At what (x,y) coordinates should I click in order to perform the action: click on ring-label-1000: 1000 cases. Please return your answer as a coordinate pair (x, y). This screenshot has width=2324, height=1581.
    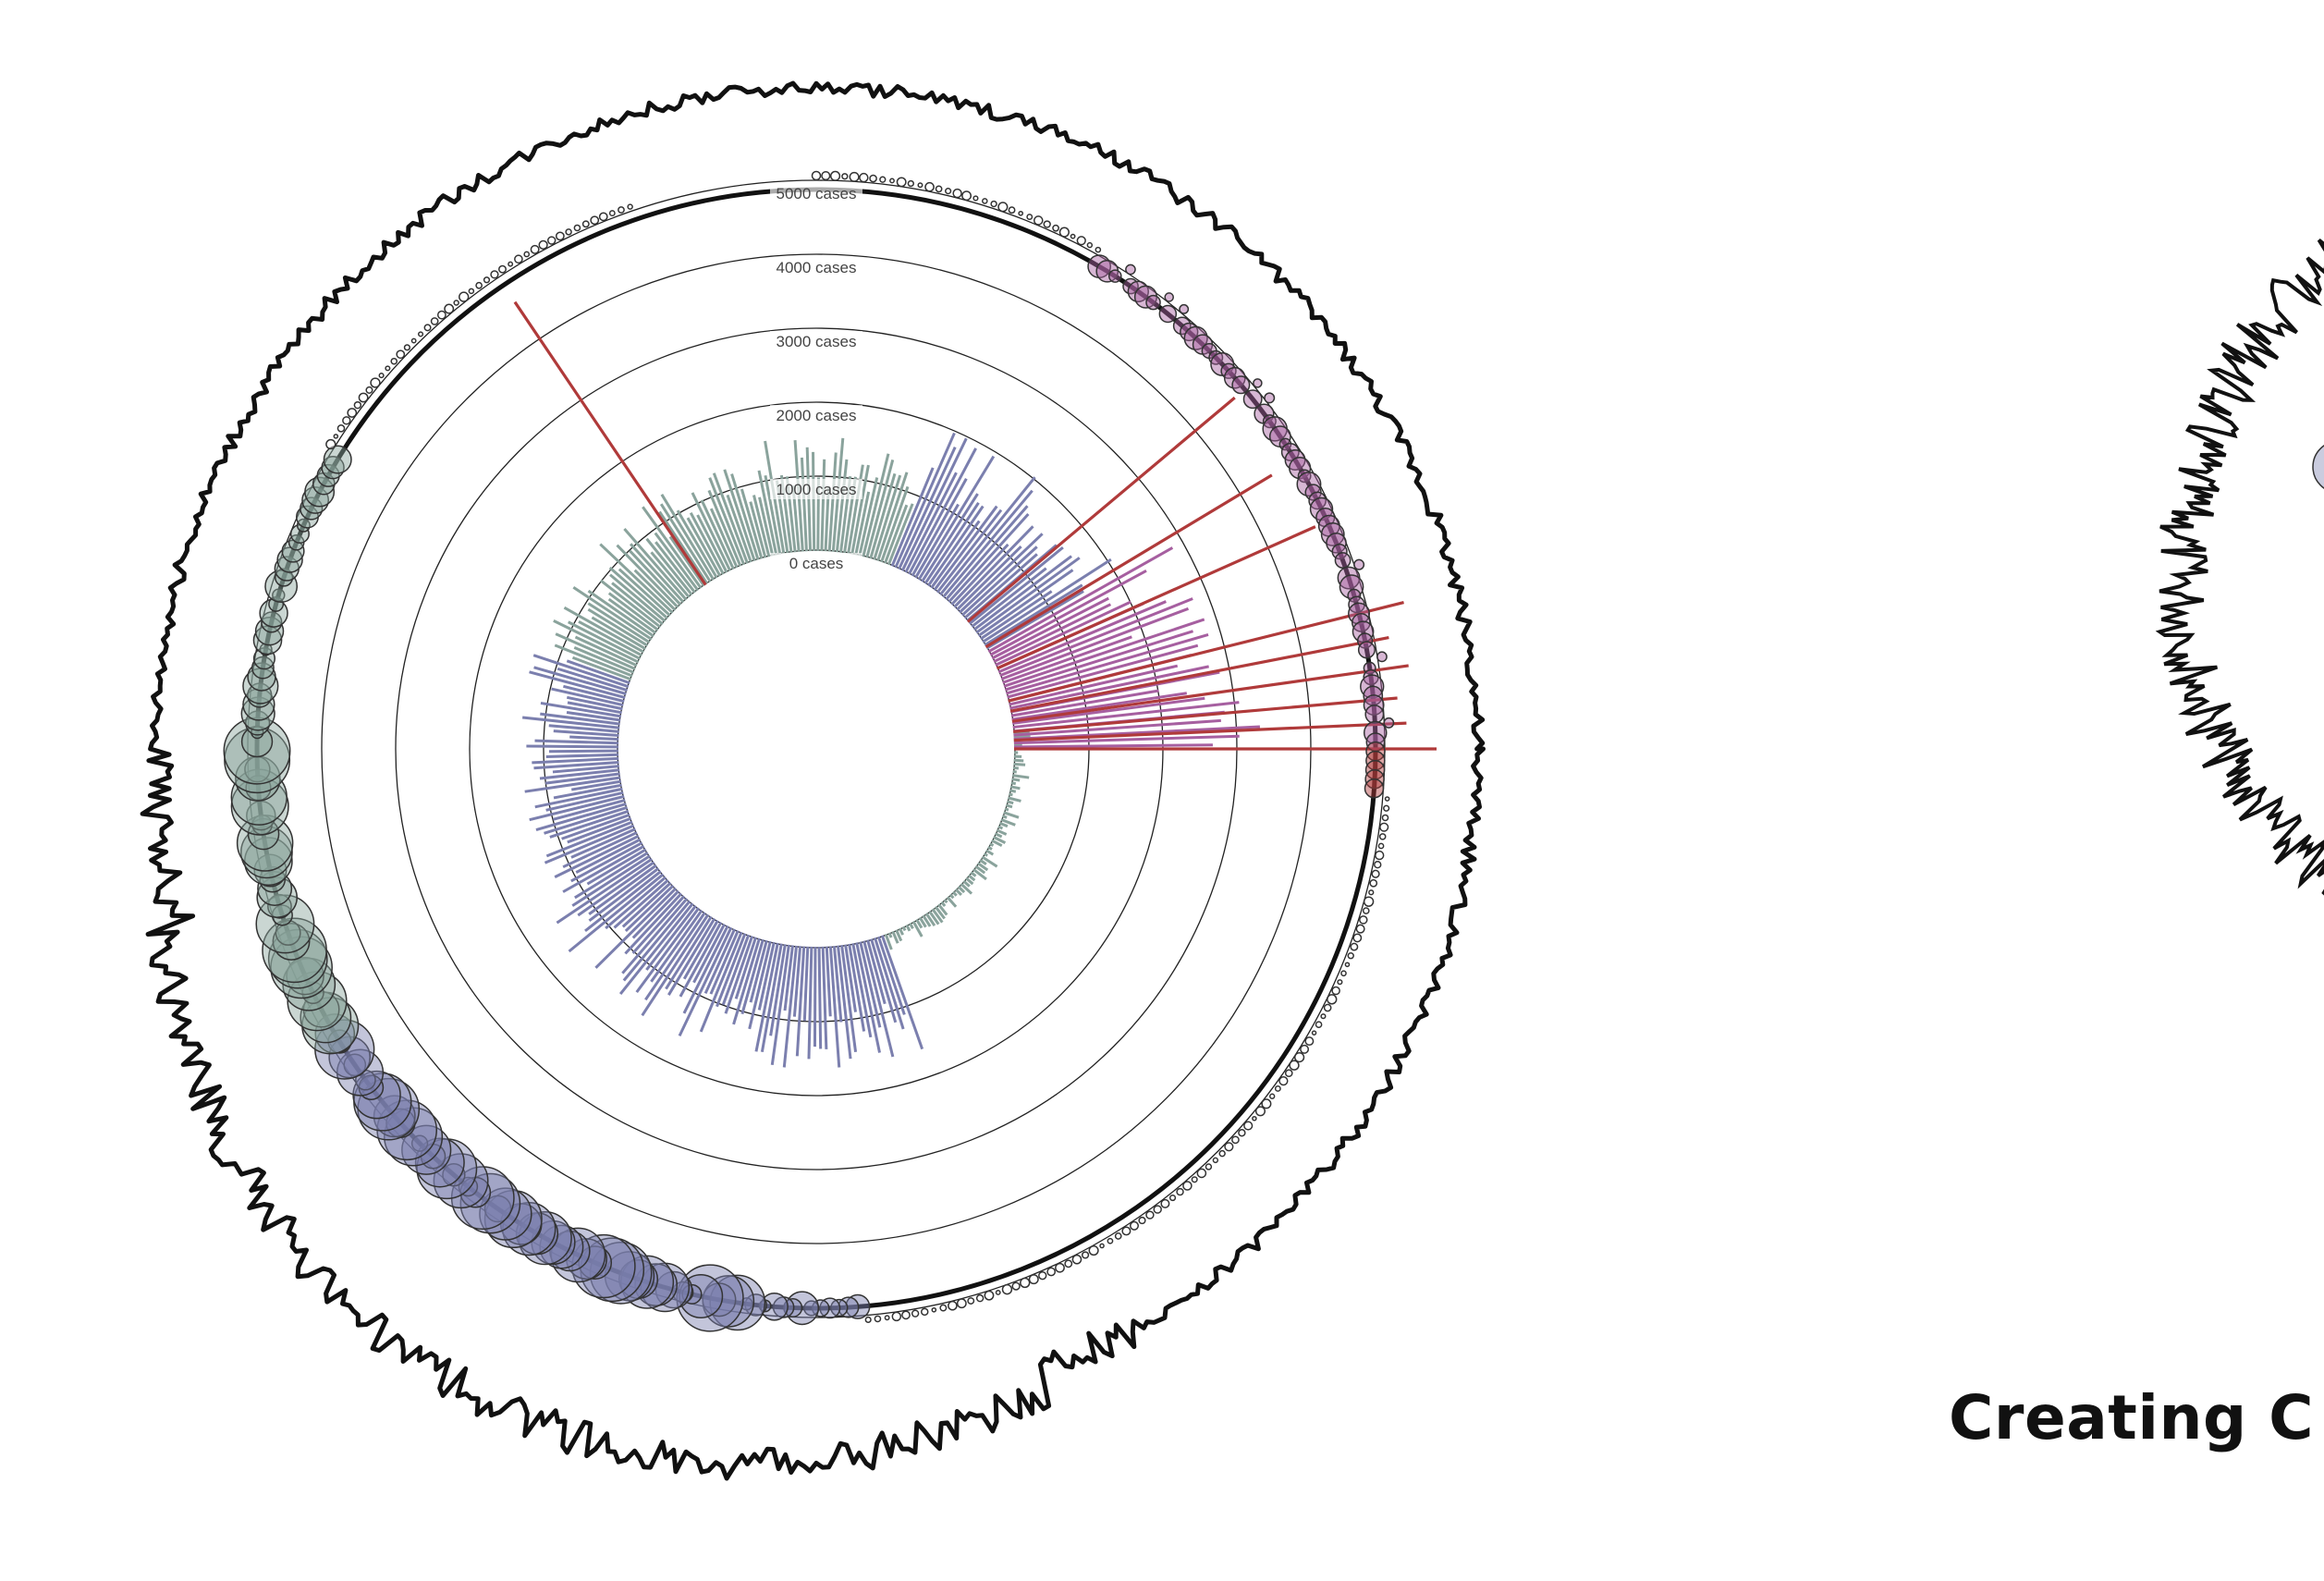
    Looking at the image, I should click on (817, 489).